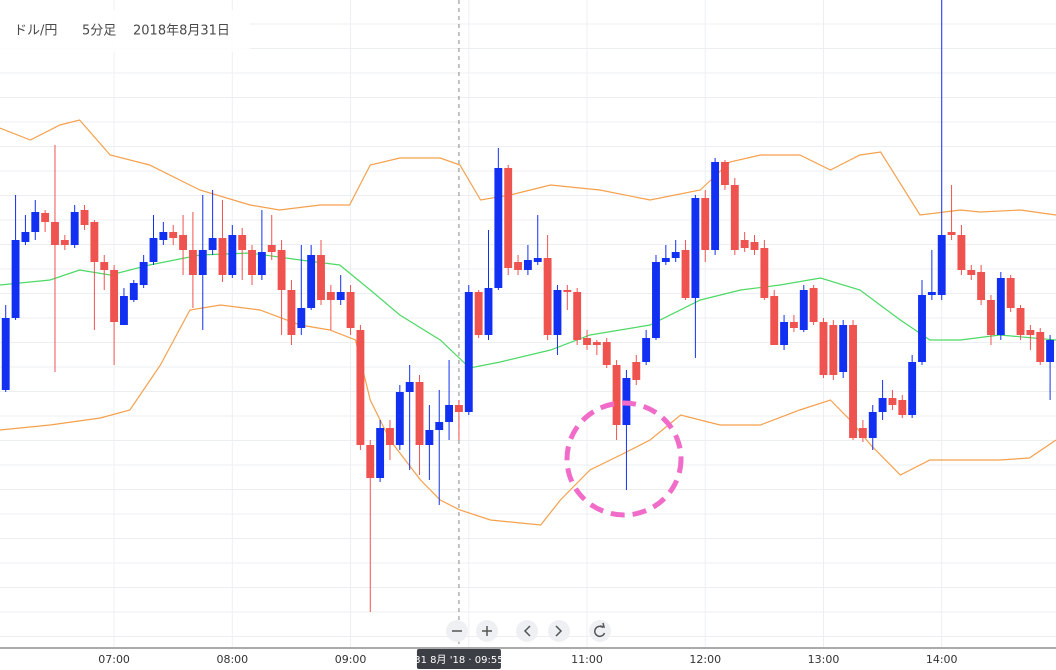  I want to click on scroll-left-button, so click(527, 631).